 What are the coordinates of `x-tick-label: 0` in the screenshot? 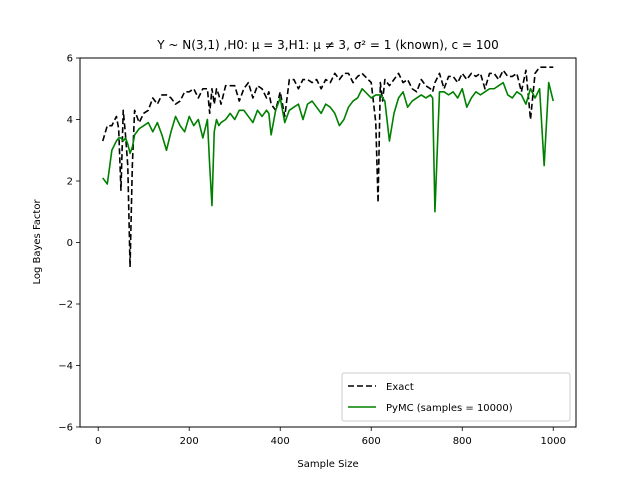 It's located at (98, 441).